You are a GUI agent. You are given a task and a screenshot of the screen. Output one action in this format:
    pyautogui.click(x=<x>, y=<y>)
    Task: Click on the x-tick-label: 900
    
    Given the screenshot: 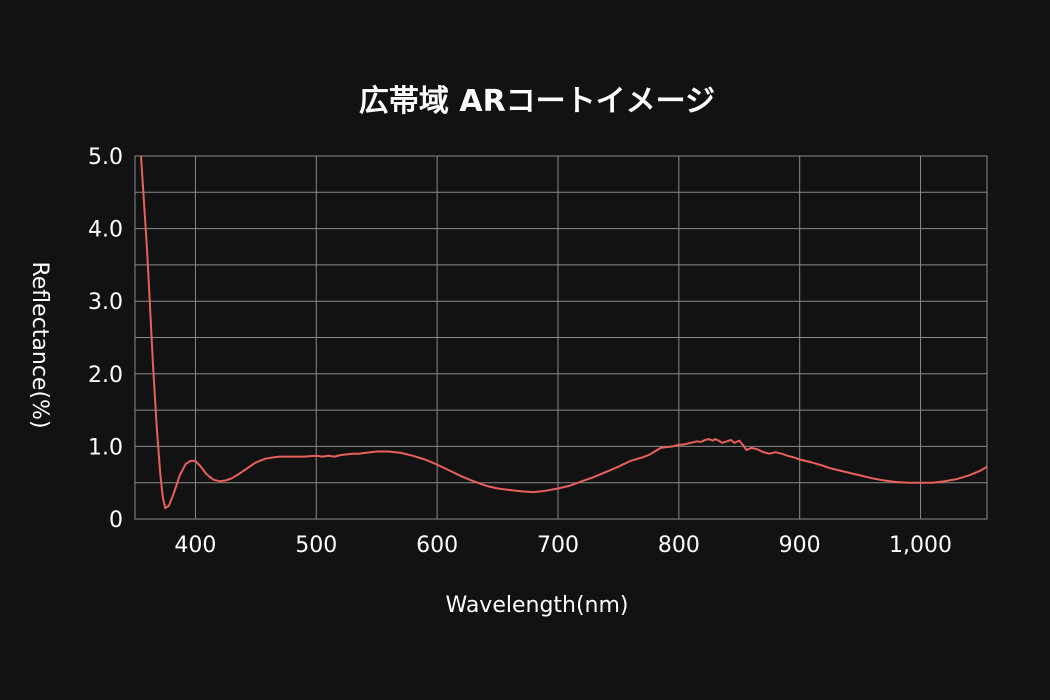 What is the action you would take?
    pyautogui.click(x=800, y=545)
    